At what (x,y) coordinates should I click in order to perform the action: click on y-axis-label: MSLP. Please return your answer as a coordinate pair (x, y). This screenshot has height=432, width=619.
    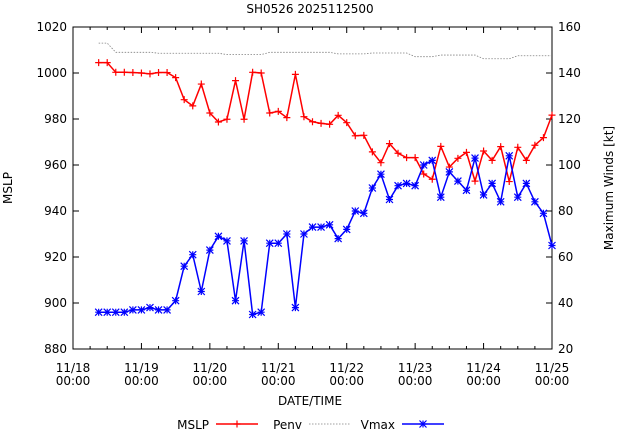
    Looking at the image, I should click on (8, 188).